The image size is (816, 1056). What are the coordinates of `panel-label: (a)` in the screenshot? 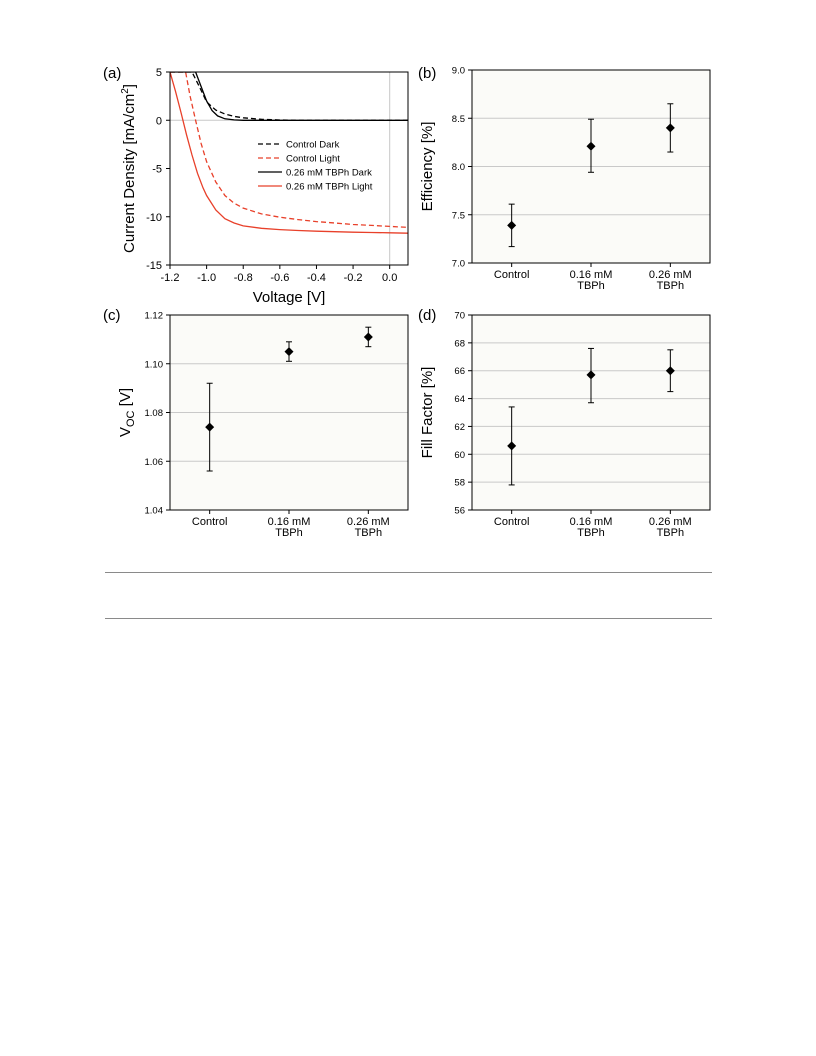 It's located at (112, 73).